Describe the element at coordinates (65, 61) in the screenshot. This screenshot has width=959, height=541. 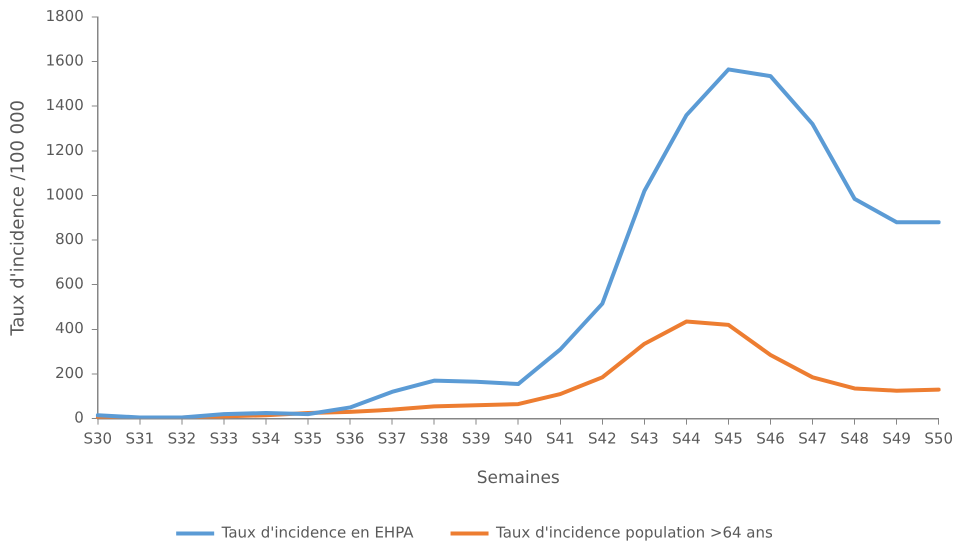
I see `y-tick-label: 1600` at that location.